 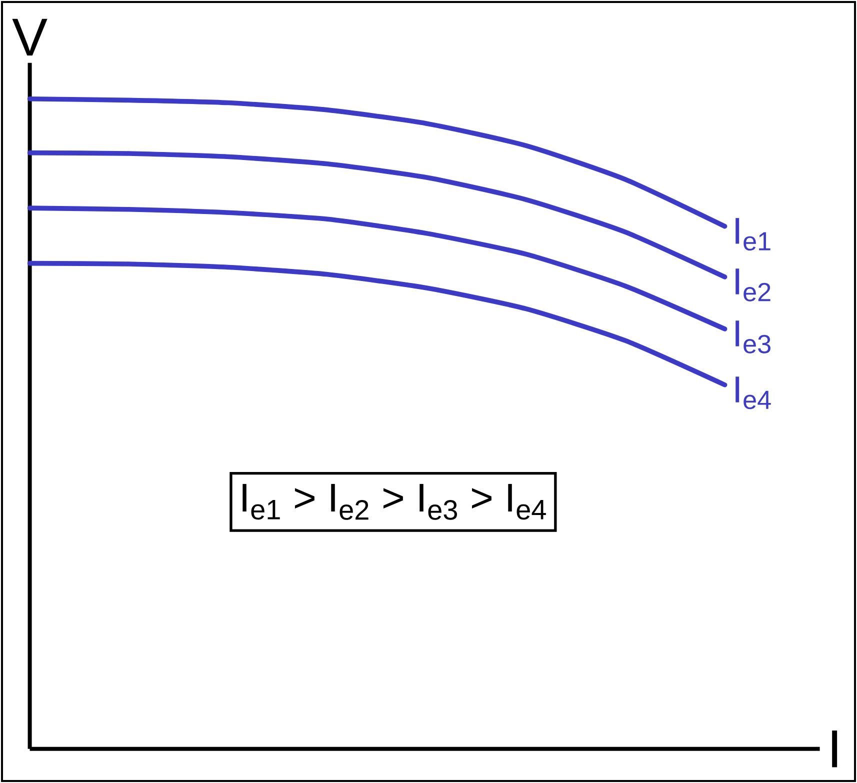 What do you see at coordinates (835, 749) in the screenshot?
I see `x-axis-title: I` at bounding box center [835, 749].